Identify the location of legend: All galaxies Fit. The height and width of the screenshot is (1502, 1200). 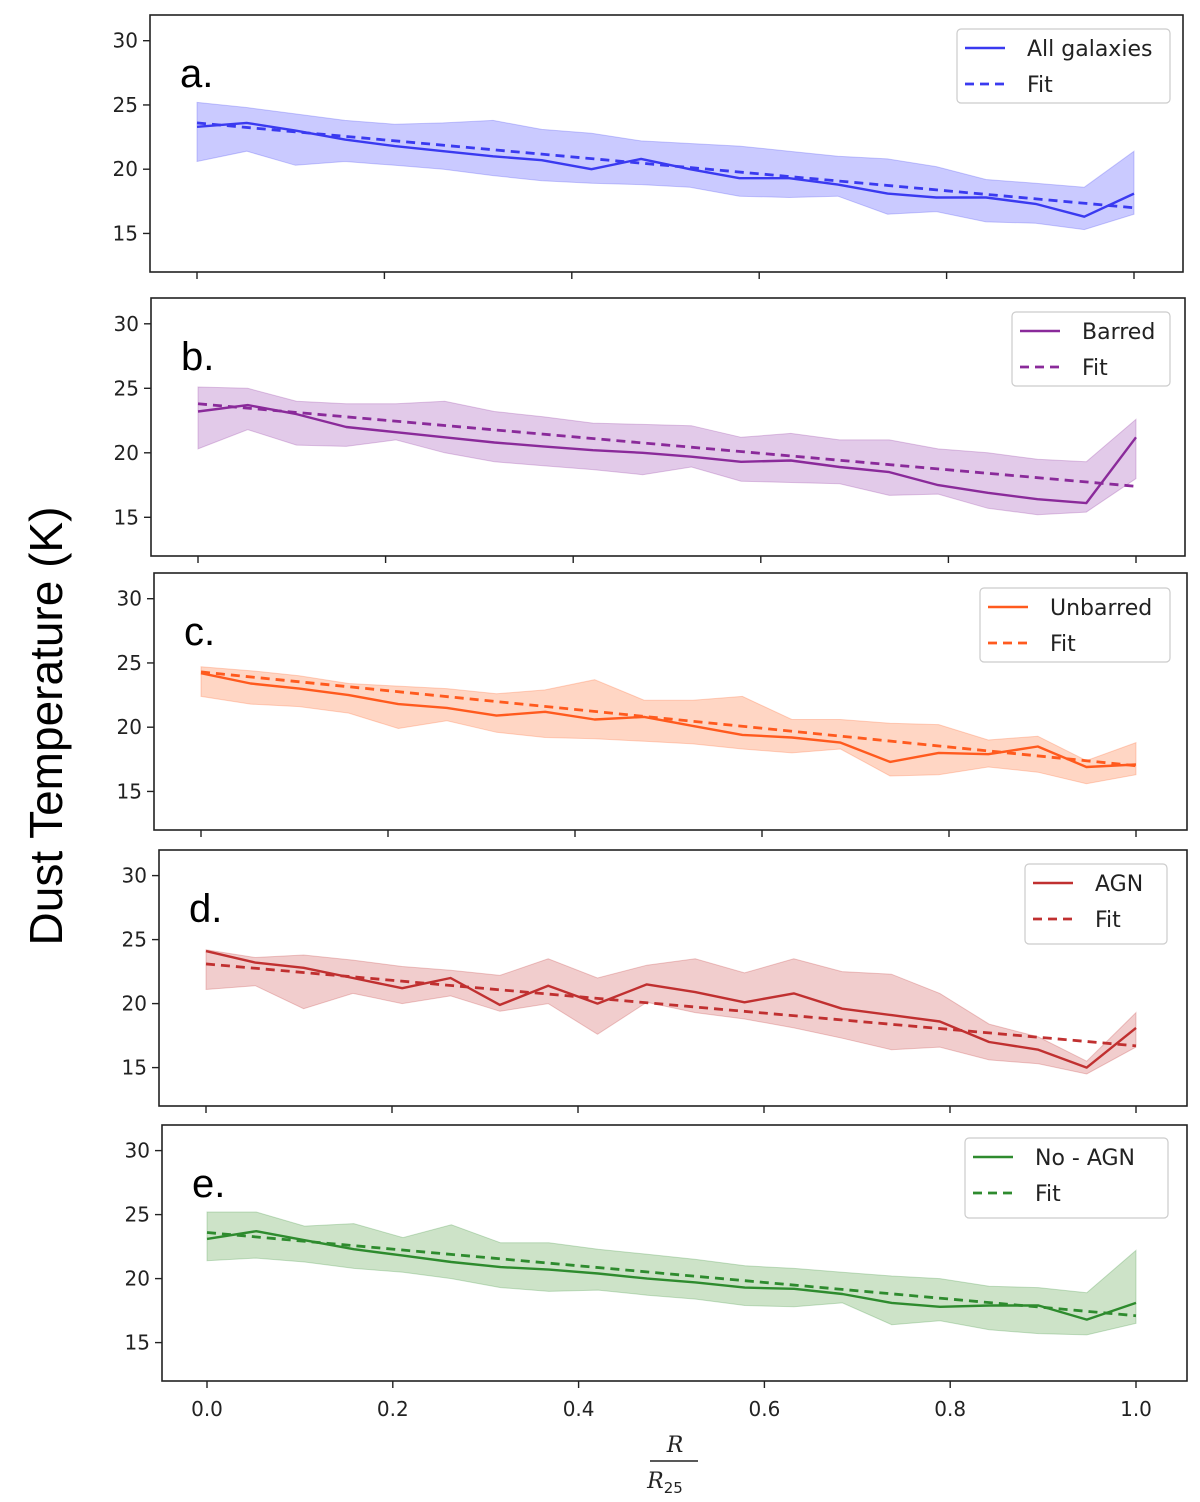
(1063, 66).